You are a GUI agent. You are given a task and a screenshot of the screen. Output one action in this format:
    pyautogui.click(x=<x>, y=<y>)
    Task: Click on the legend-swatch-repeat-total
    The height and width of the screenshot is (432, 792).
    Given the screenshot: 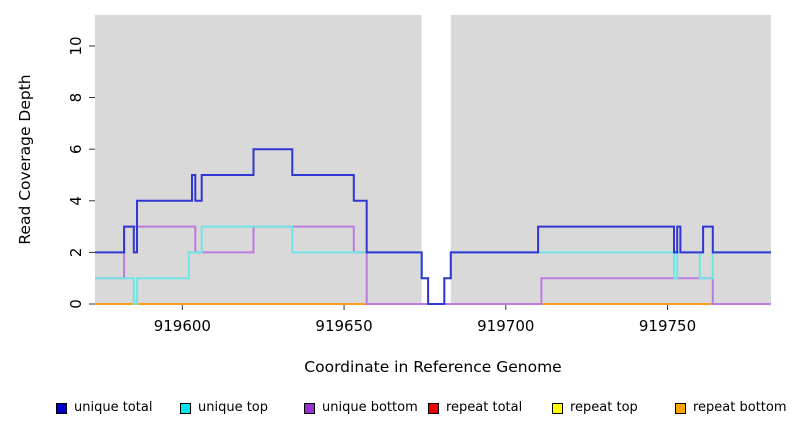 What is the action you would take?
    pyautogui.click(x=433, y=408)
    